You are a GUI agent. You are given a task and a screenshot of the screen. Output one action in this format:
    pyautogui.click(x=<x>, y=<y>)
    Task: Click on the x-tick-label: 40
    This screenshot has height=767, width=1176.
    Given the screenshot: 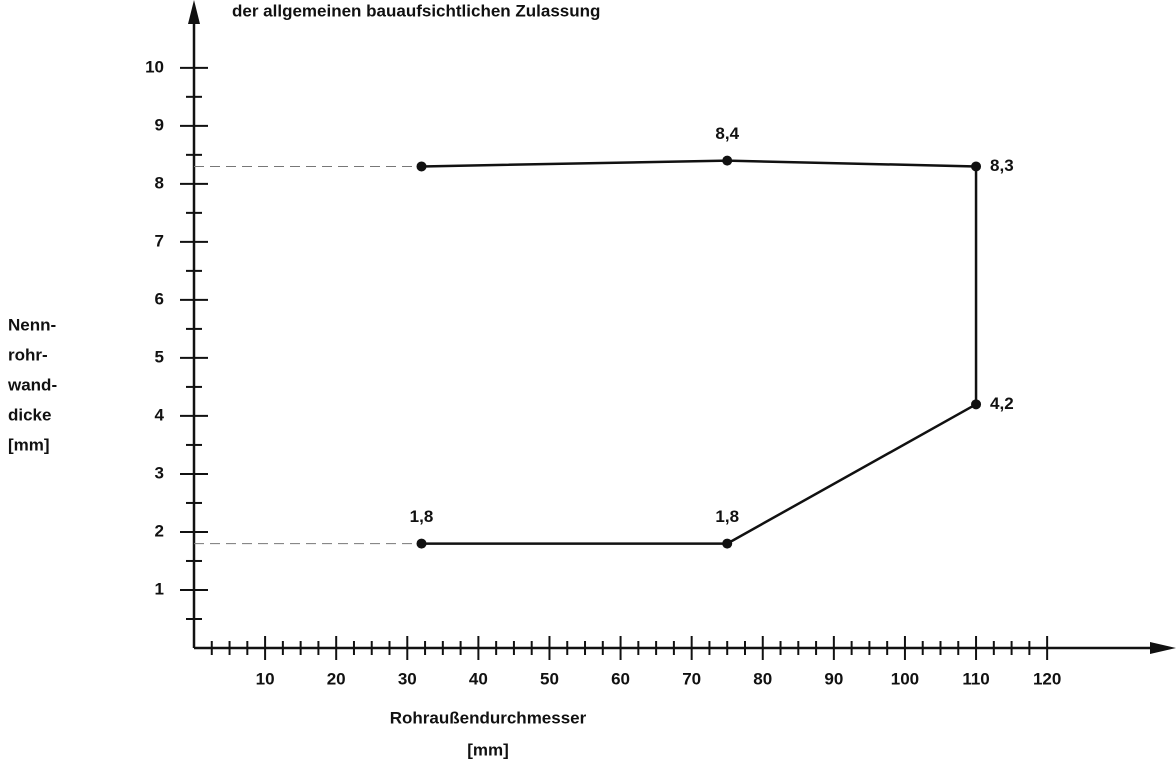 What is the action you would take?
    pyautogui.click(x=478, y=678)
    